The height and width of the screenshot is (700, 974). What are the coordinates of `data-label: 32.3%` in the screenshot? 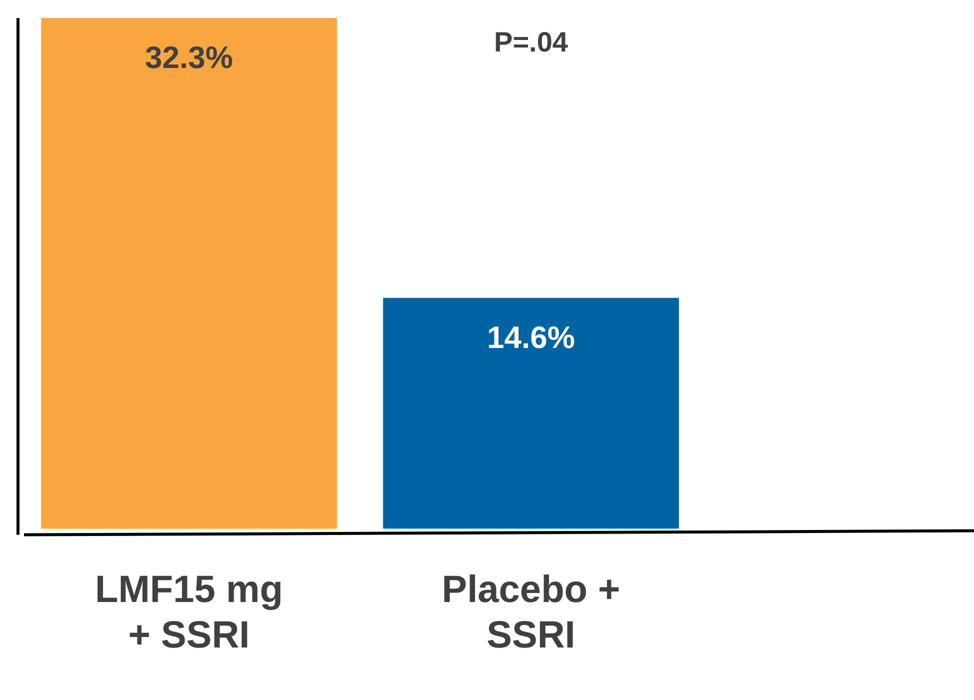 It's located at (189, 58).